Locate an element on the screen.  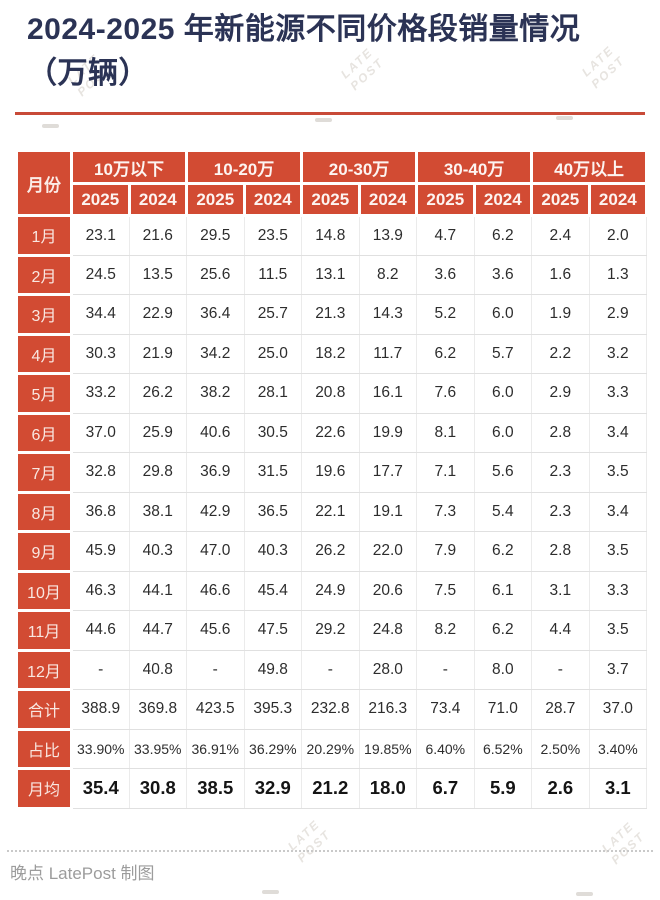
data-cell: 3.40% is located at coordinates (618, 749).